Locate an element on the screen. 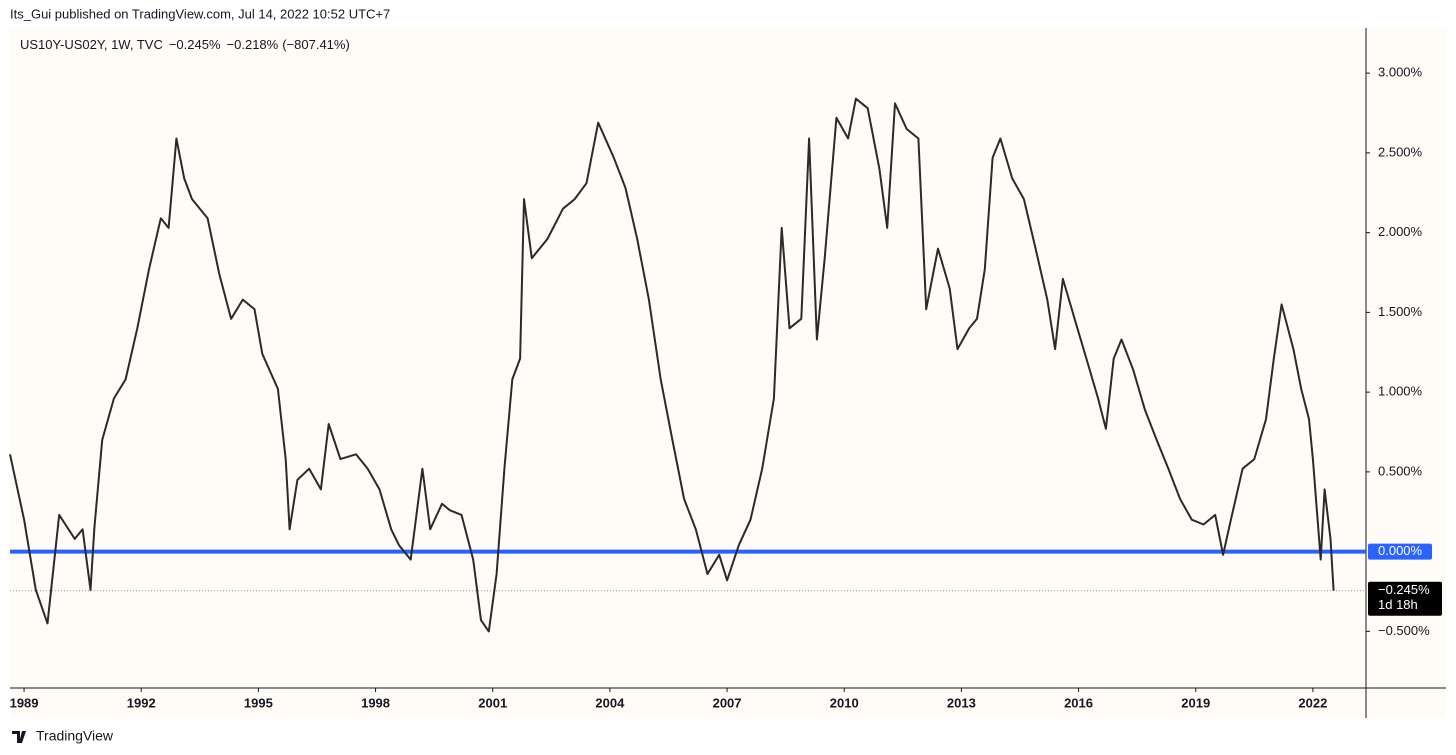 Image resolution: width=1456 pixels, height=755 pixels. y-tick-label: 2.000% is located at coordinates (1400, 231).